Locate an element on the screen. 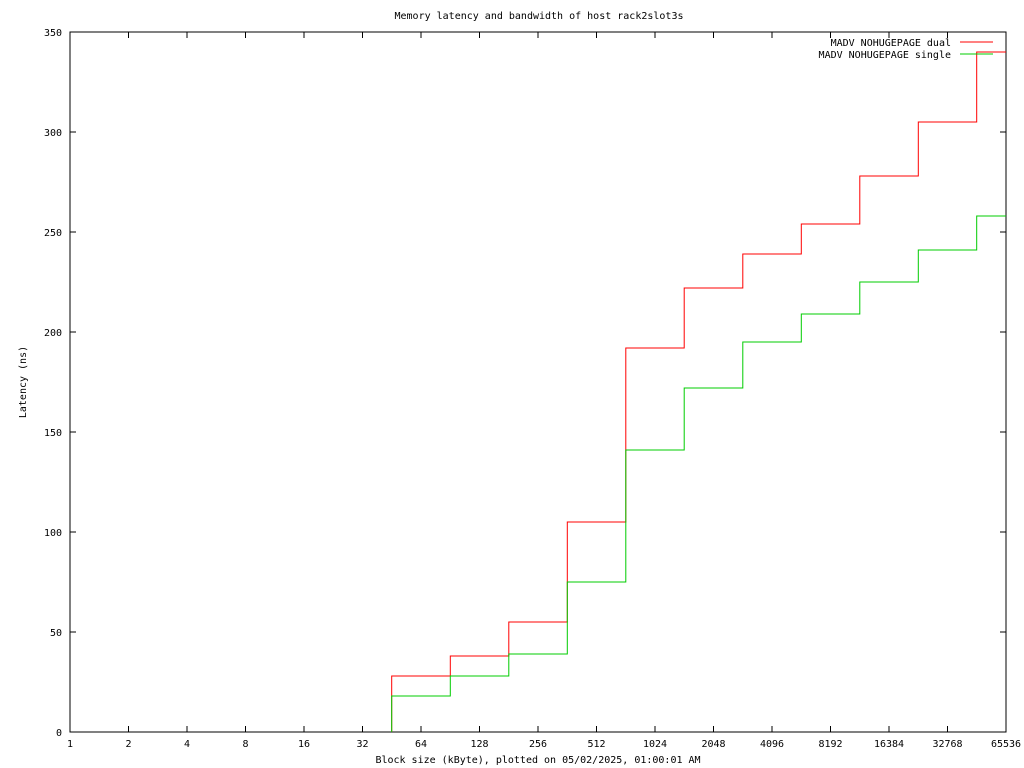  y-tick-label: 350 is located at coordinates (53, 33).